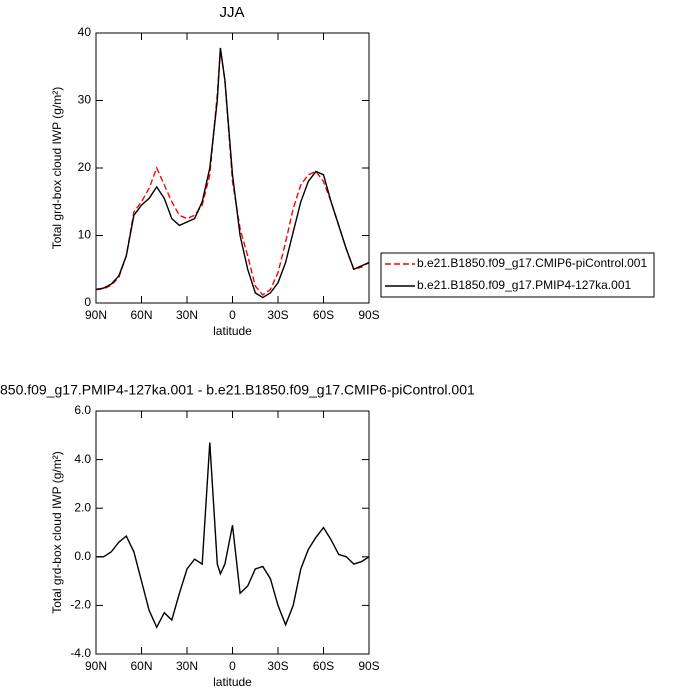 This screenshot has width=700, height=700. What do you see at coordinates (517, 275) in the screenshot?
I see `legend-box` at bounding box center [517, 275].